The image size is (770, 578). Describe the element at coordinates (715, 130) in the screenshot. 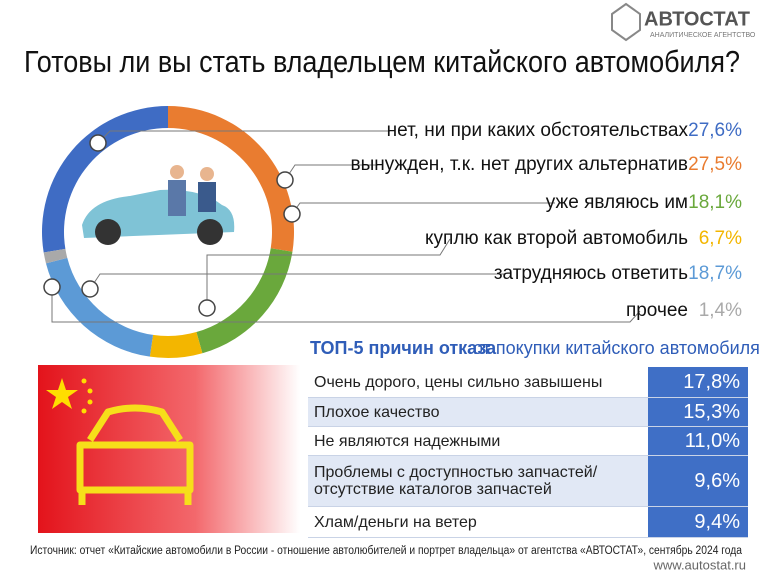

I see `value-label: 27,6%` at that location.